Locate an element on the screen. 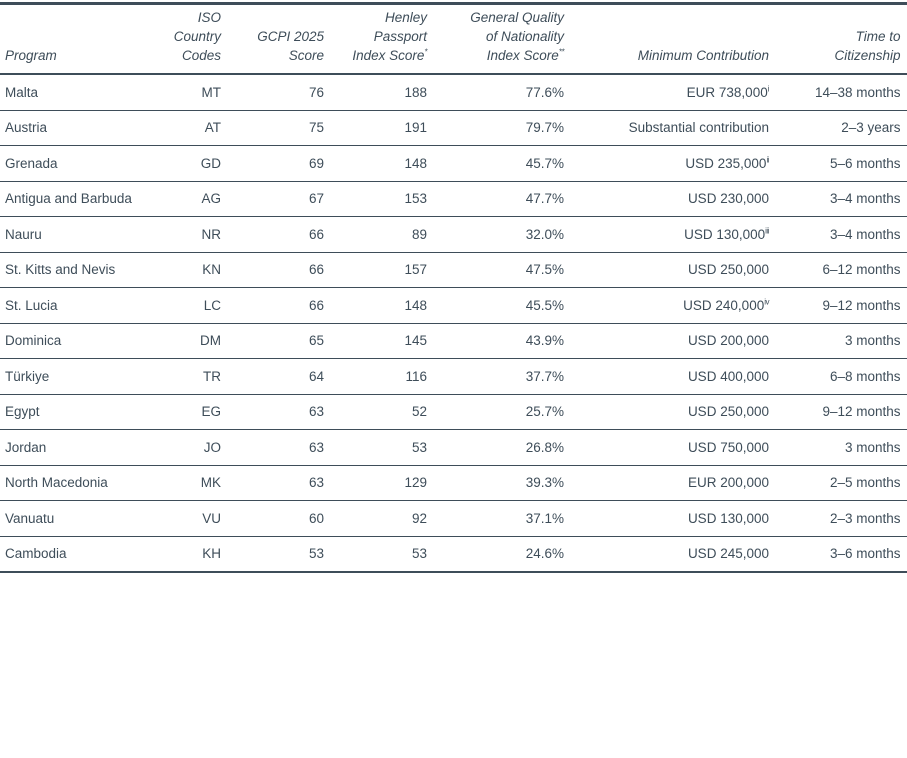 This screenshot has height=758, width=907. gqni-score: 25.7% is located at coordinates (544, 412).